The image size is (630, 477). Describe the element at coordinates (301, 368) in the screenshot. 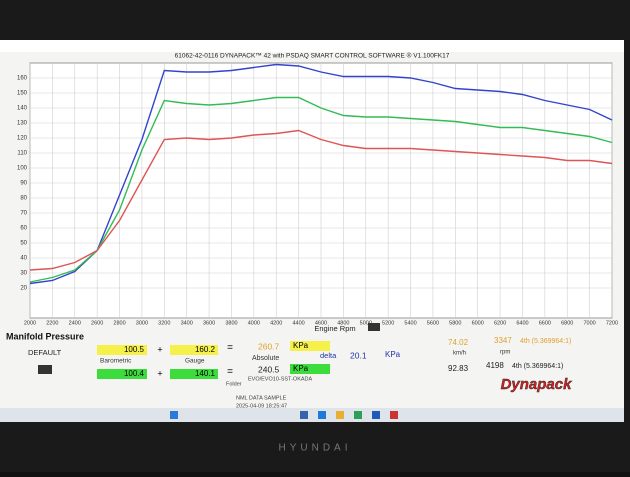

I see `absolute-unit-2: KPa` at that location.